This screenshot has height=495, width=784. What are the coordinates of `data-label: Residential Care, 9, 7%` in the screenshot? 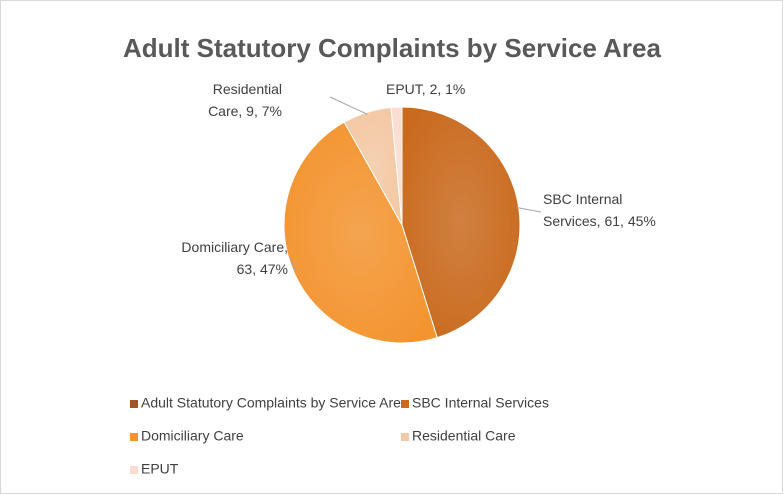 It's located at (245, 100).